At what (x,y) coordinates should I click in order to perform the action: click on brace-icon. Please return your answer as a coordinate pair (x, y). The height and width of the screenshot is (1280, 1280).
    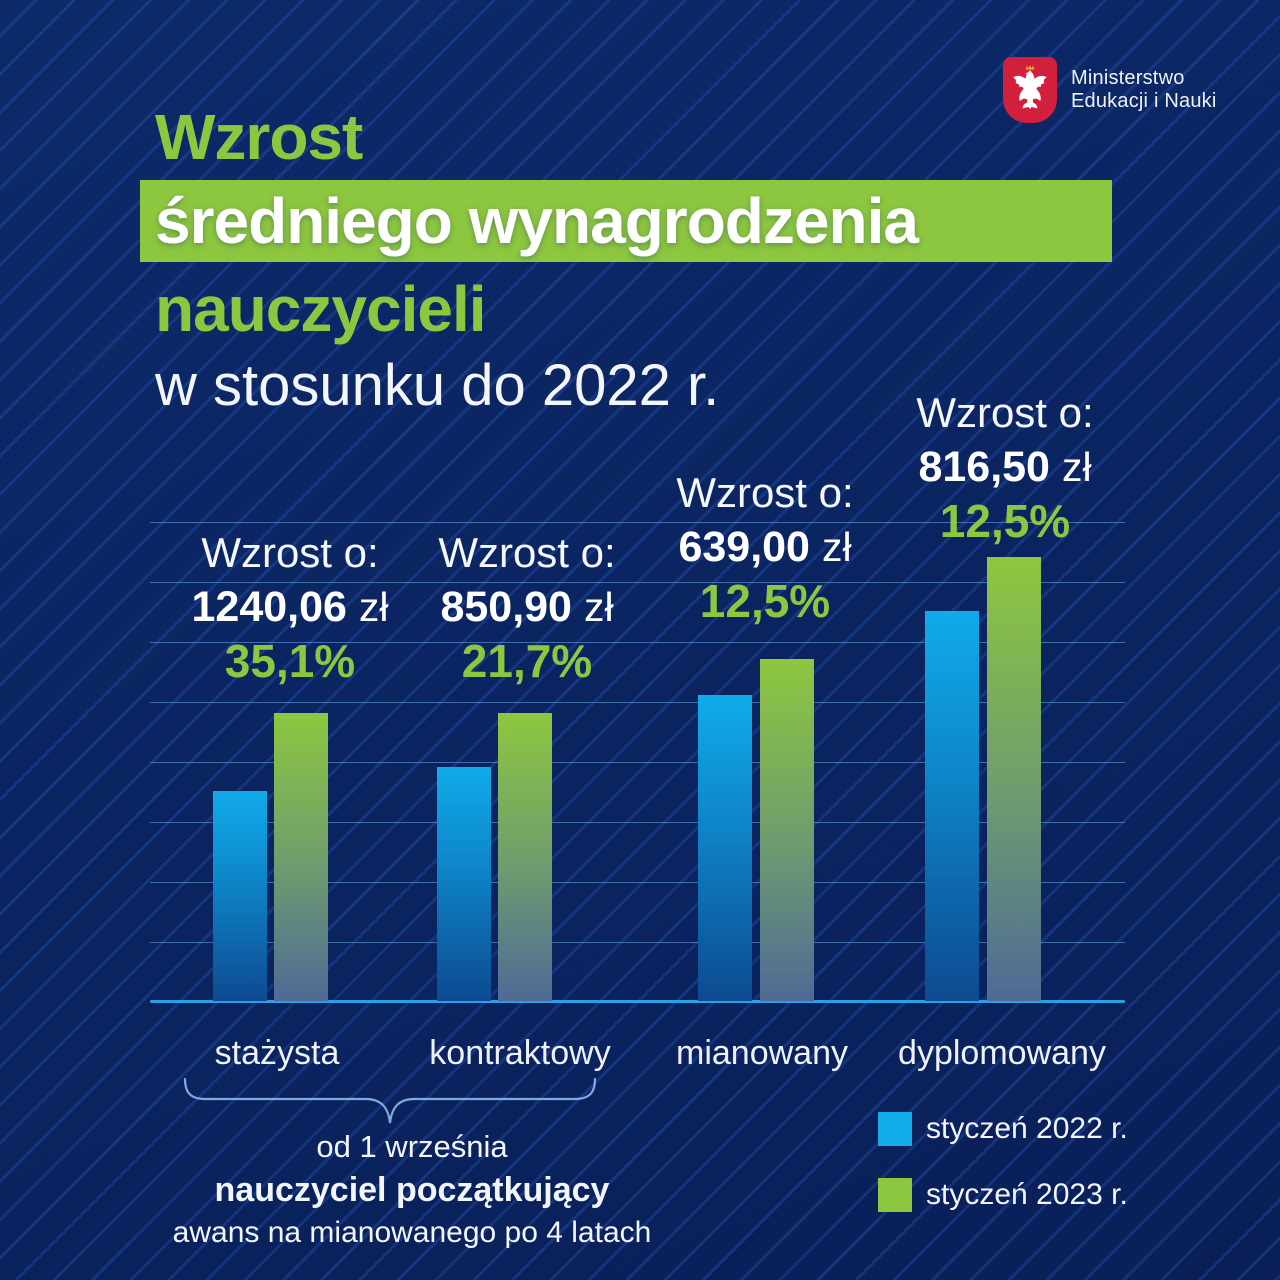
    Looking at the image, I should click on (390, 1100).